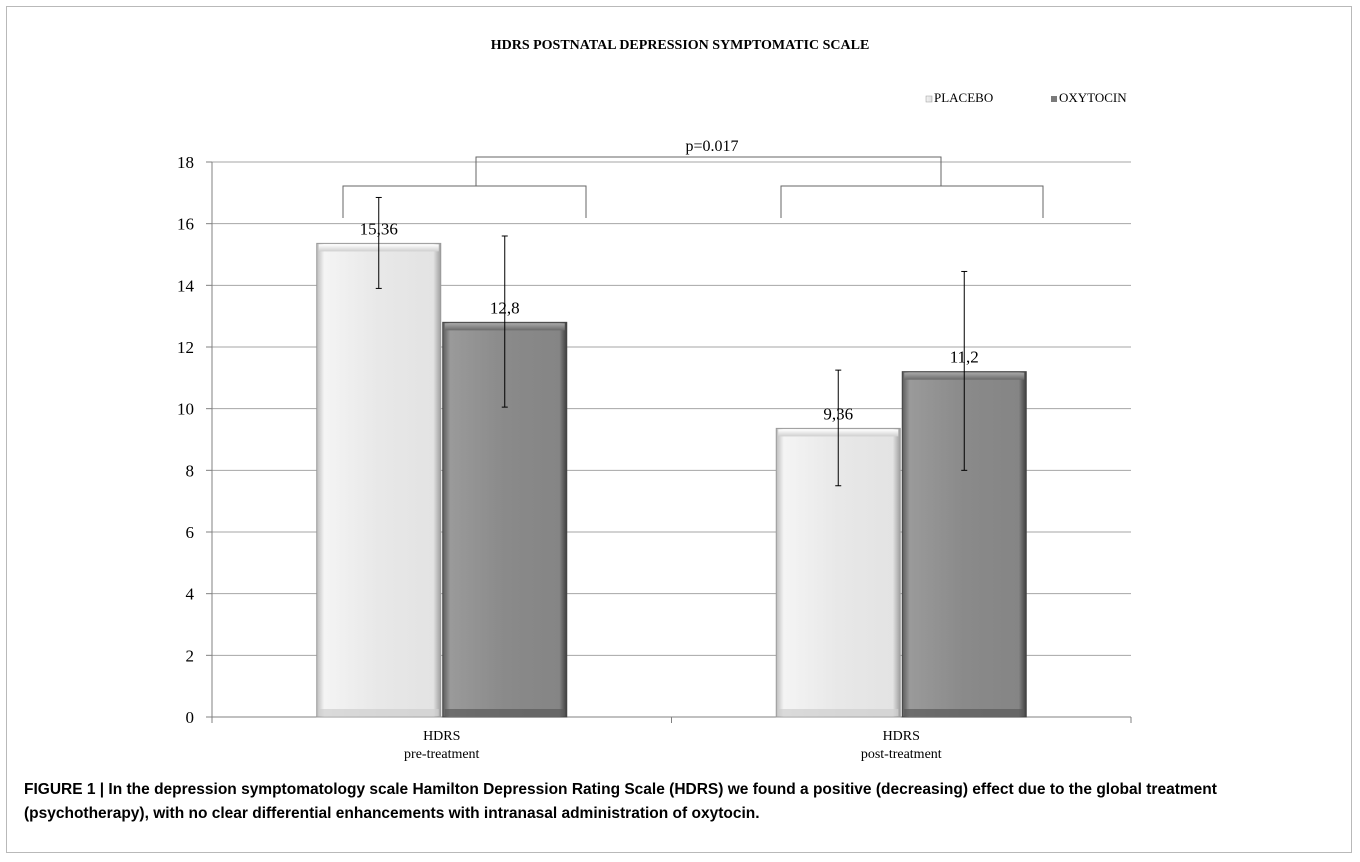 The width and height of the screenshot is (1360, 862). What do you see at coordinates (190, 594) in the screenshot?
I see `y-tick-label-4: 4` at bounding box center [190, 594].